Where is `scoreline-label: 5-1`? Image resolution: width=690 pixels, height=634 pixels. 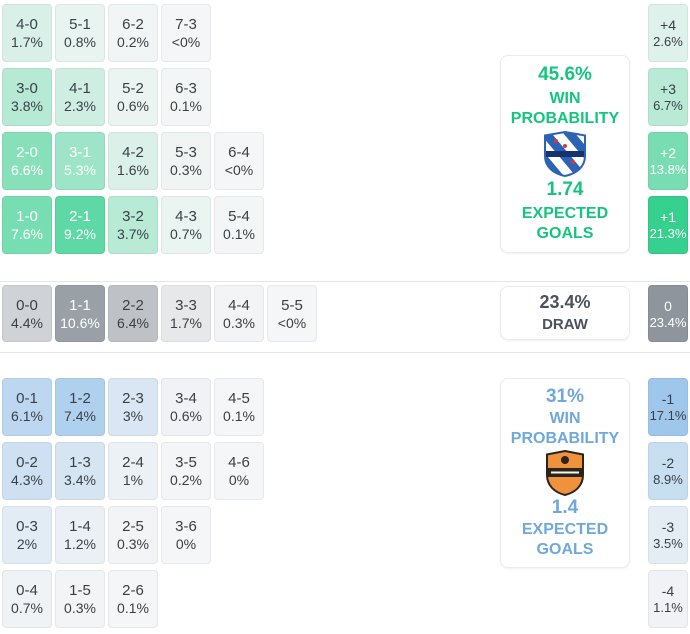
scoreline-label: 5-1 is located at coordinates (80, 24).